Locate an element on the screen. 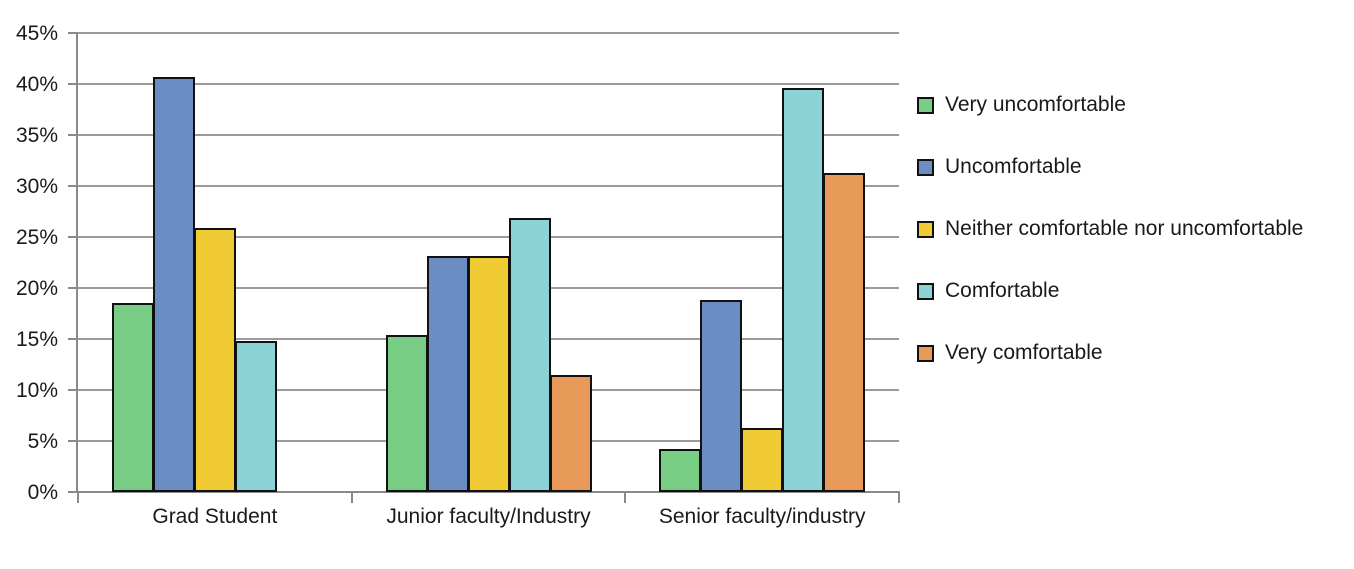  y-axis-tick-label: 0% is located at coordinates (42, 492).